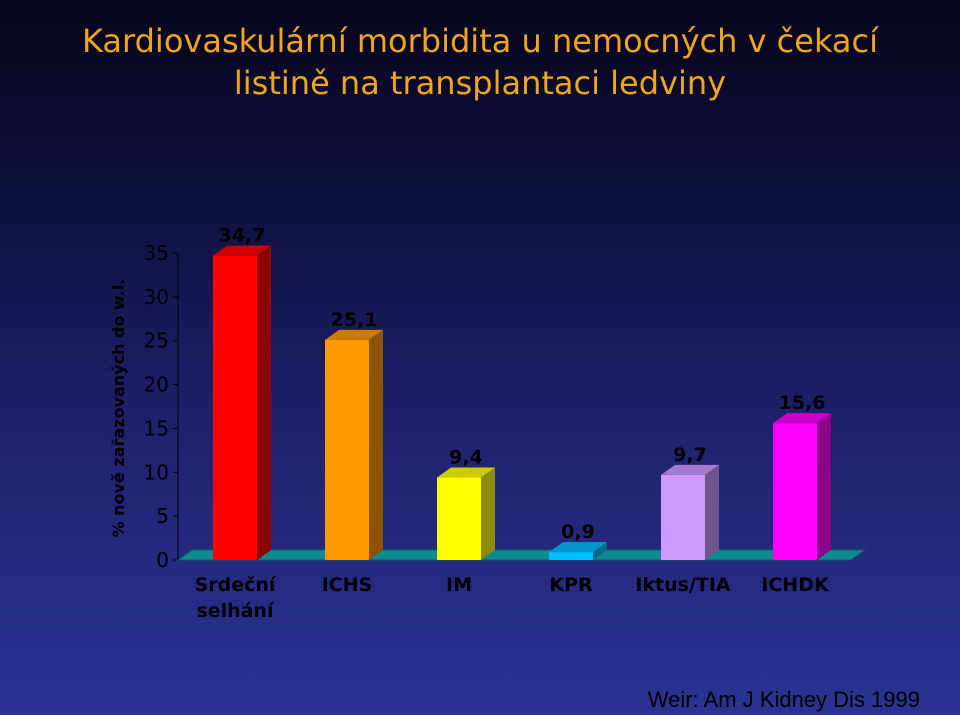 This screenshot has height=715, width=960. I want to click on chart-floor, so click(521, 555).